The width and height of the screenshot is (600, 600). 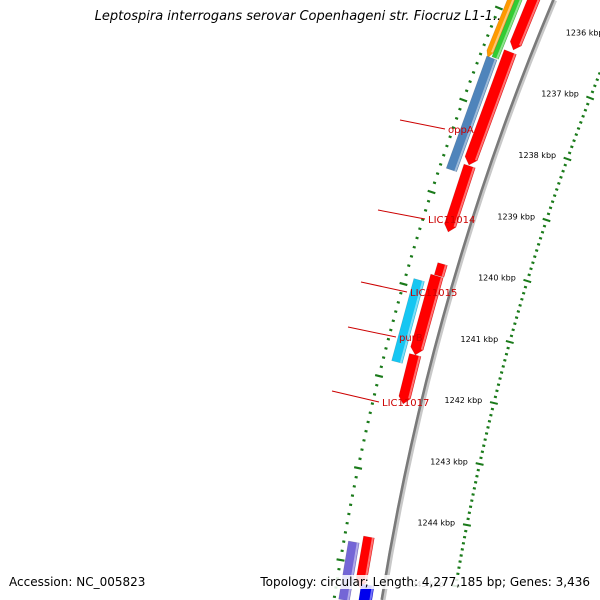 What do you see at coordinates (411, 338) in the screenshot?
I see `gene-label: purB` at bounding box center [411, 338].